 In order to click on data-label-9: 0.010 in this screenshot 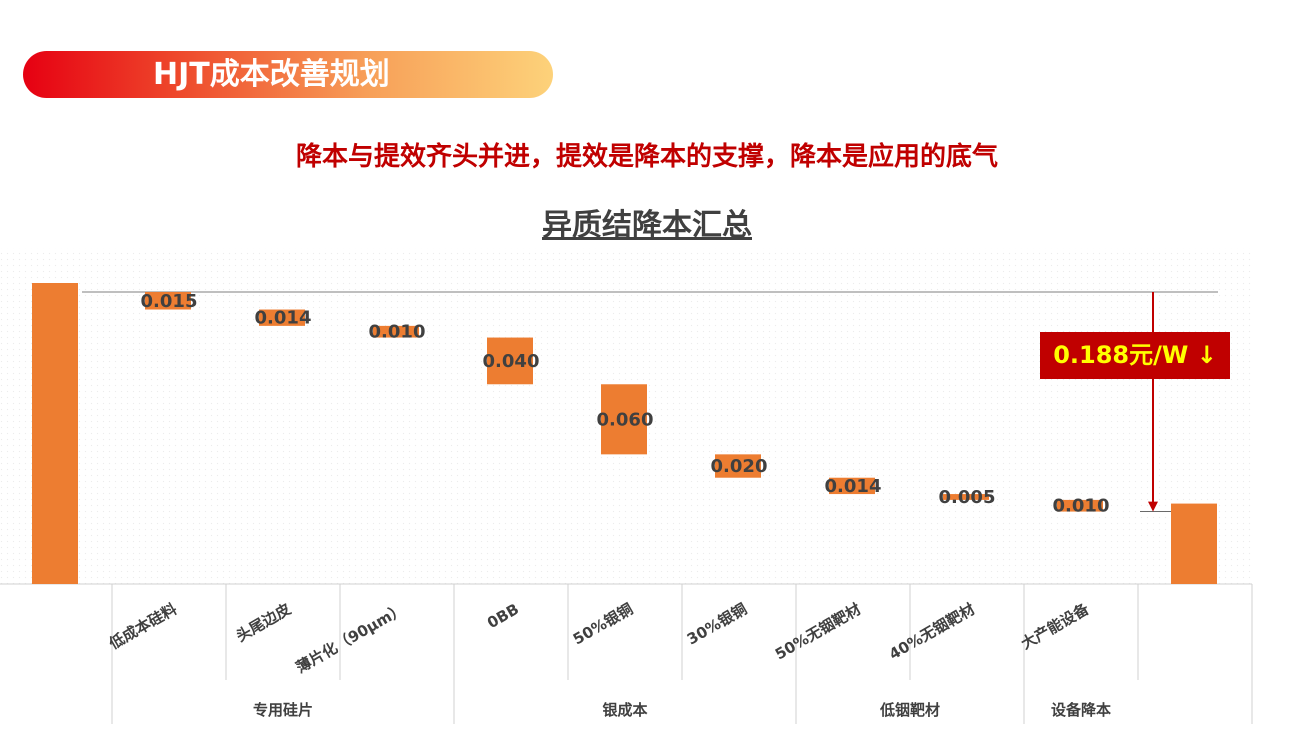, I will do `click(1081, 506)`.